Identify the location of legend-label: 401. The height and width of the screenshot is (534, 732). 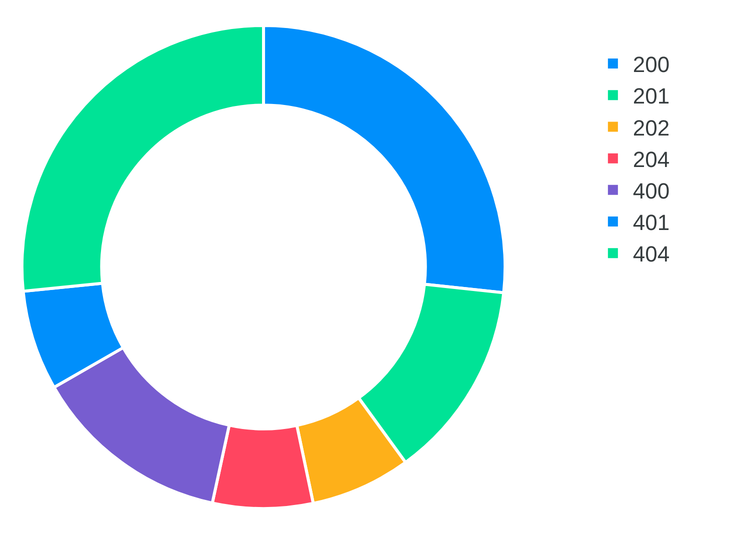
(651, 223).